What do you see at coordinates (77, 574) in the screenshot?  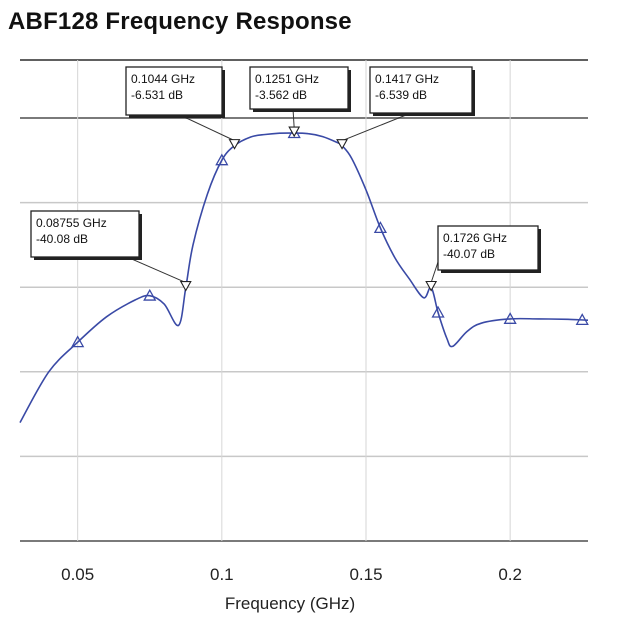 I see `x-tick-label: 0.05` at bounding box center [77, 574].